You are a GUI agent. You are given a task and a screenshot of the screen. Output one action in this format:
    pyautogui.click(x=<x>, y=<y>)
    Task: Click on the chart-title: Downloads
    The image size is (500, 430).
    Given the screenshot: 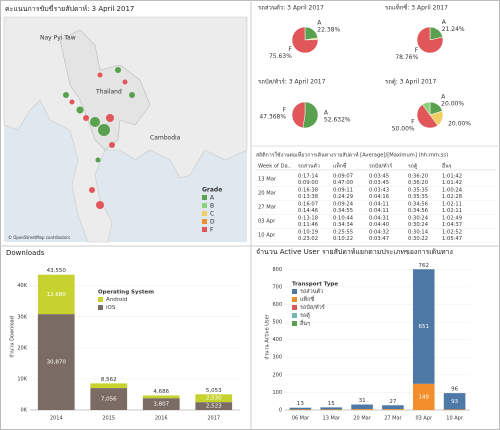 What is the action you would take?
    pyautogui.click(x=25, y=253)
    